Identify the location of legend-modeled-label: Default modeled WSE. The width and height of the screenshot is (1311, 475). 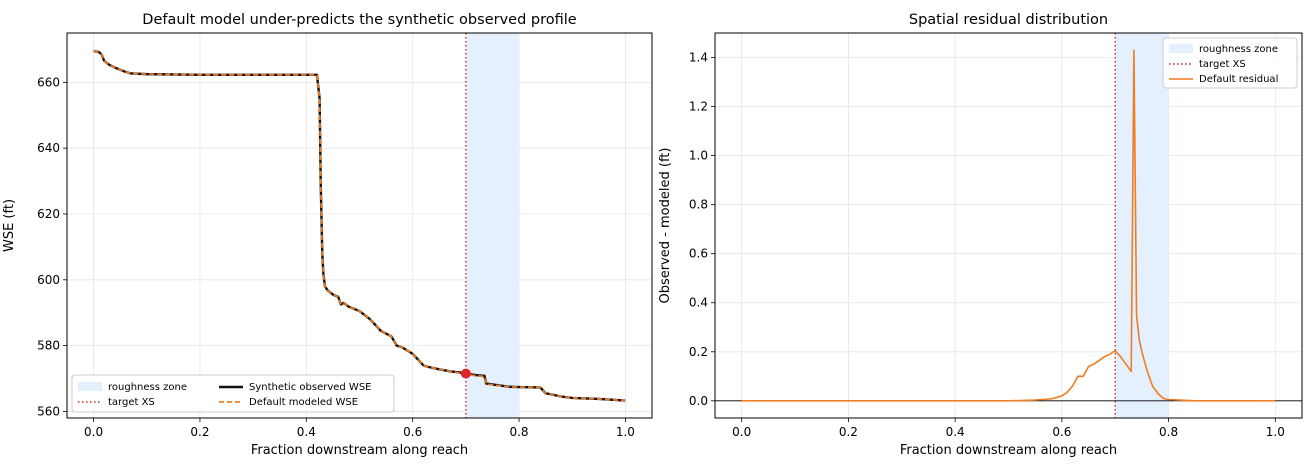
(303, 402).